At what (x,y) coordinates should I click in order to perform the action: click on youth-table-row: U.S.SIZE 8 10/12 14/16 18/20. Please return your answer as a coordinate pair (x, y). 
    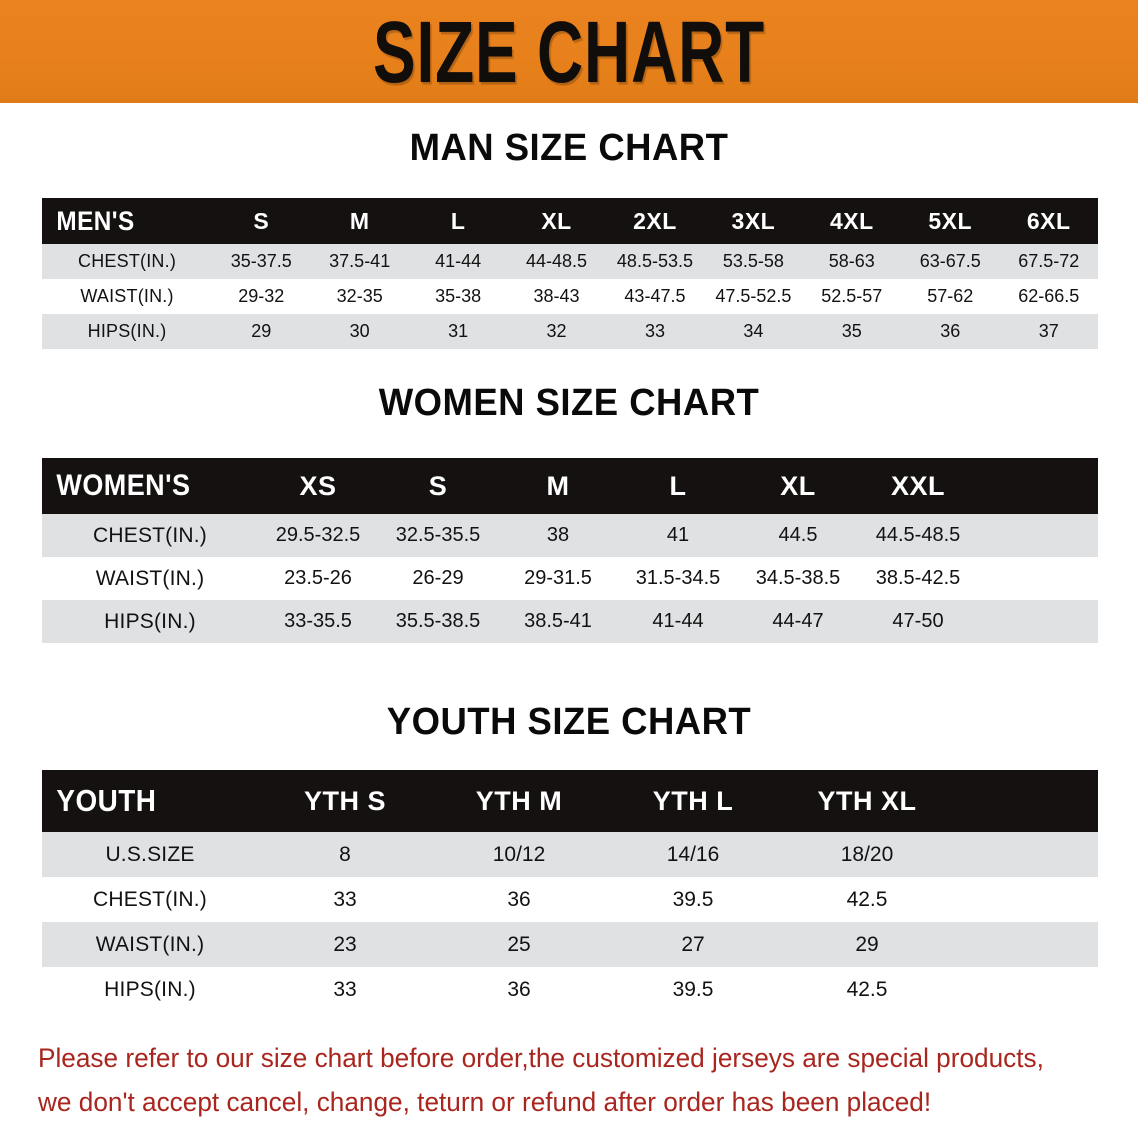
    Looking at the image, I should click on (570, 854).